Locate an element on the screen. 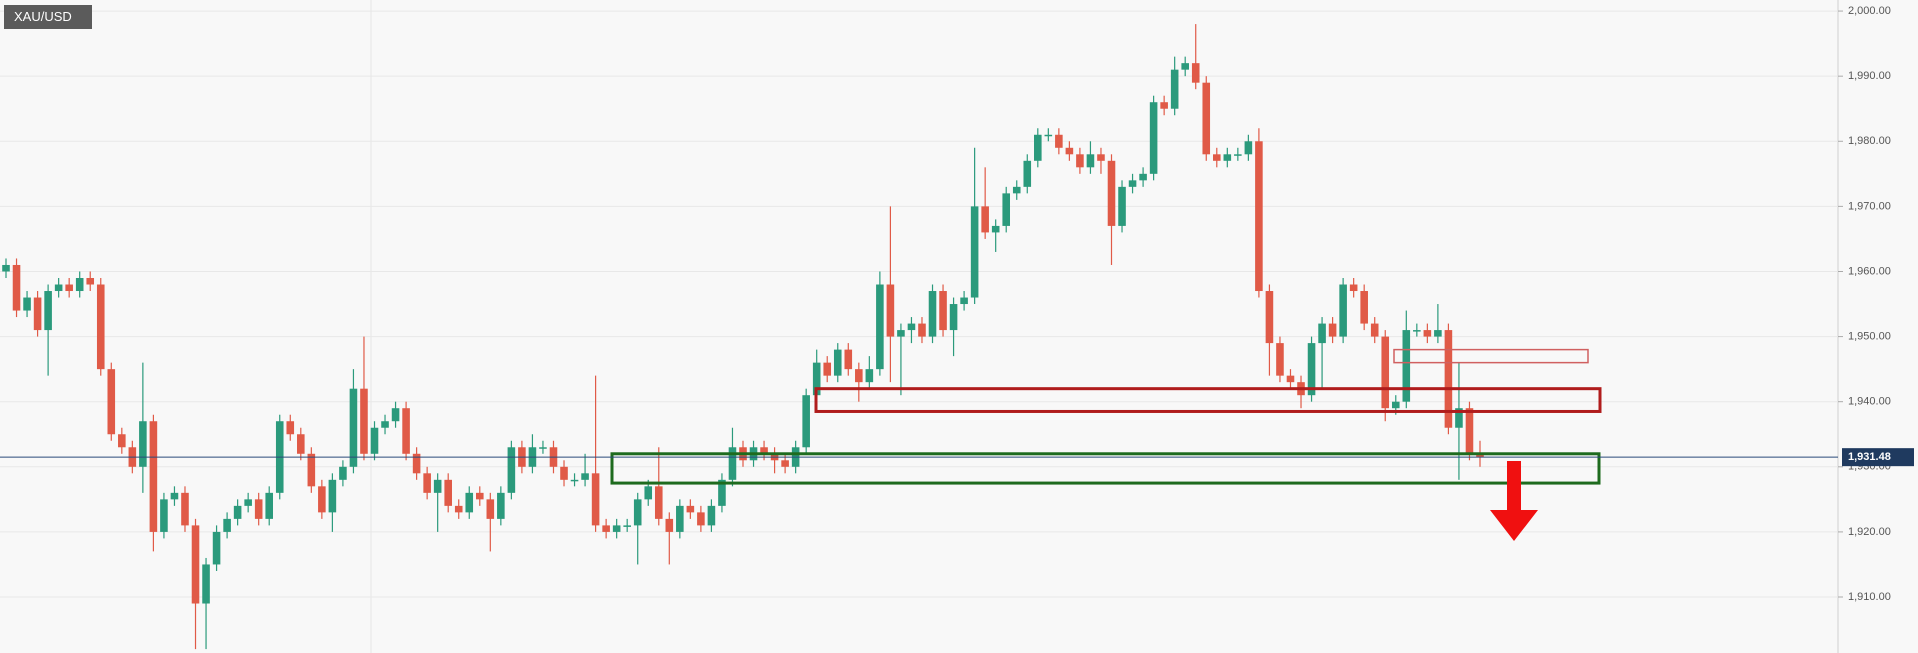  y-tick-label: 2,000.00 is located at coordinates (1869, 11).